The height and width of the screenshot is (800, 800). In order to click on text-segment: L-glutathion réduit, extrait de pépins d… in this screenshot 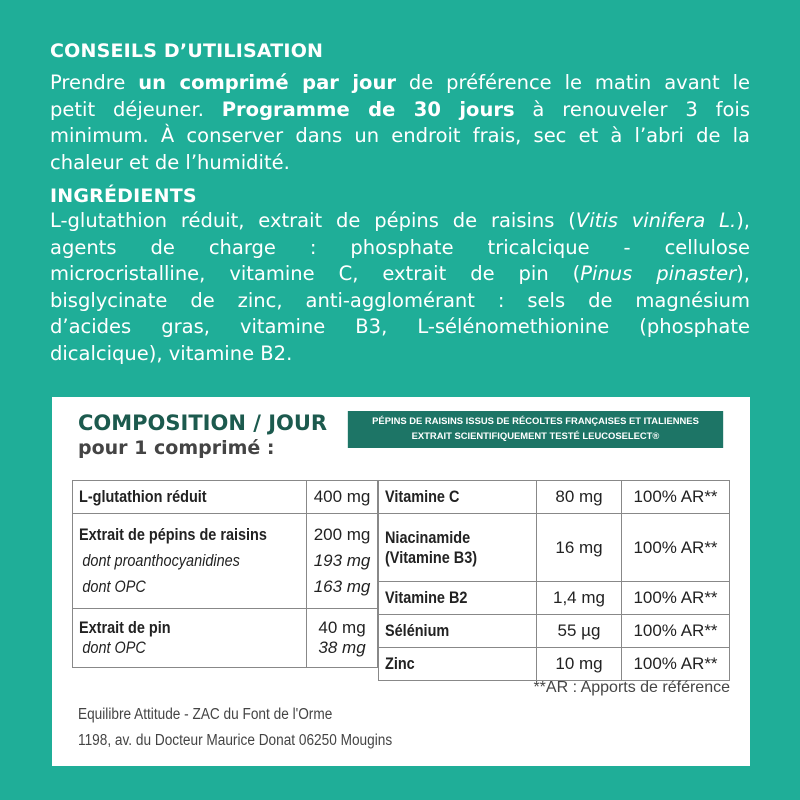, I will do `click(313, 220)`.